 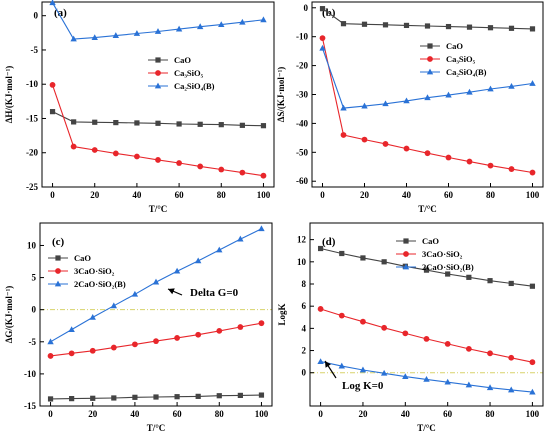 What do you see at coordinates (491, 414) in the screenshot?
I see `x-tick-label: 80` at bounding box center [491, 414].